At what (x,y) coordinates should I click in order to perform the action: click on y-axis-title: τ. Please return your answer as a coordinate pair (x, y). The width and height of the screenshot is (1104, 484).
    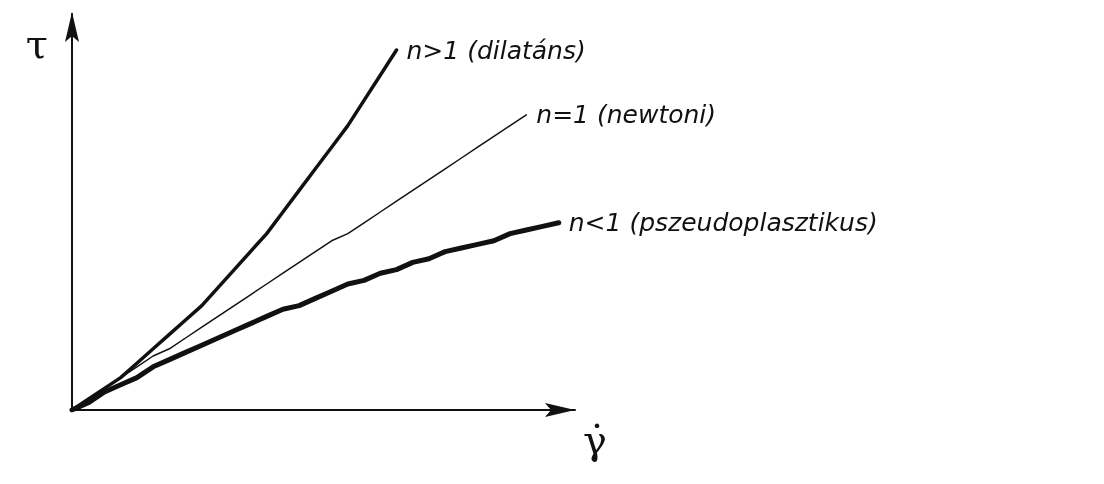
    Looking at the image, I should click on (36, 44).